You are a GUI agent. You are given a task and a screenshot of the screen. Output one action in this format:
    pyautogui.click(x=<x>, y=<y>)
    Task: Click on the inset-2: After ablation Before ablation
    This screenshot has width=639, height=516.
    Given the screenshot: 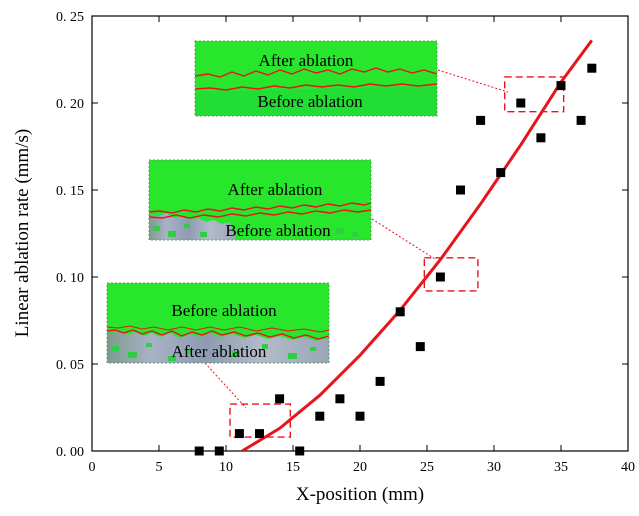 What is the action you would take?
    pyautogui.click(x=260, y=200)
    